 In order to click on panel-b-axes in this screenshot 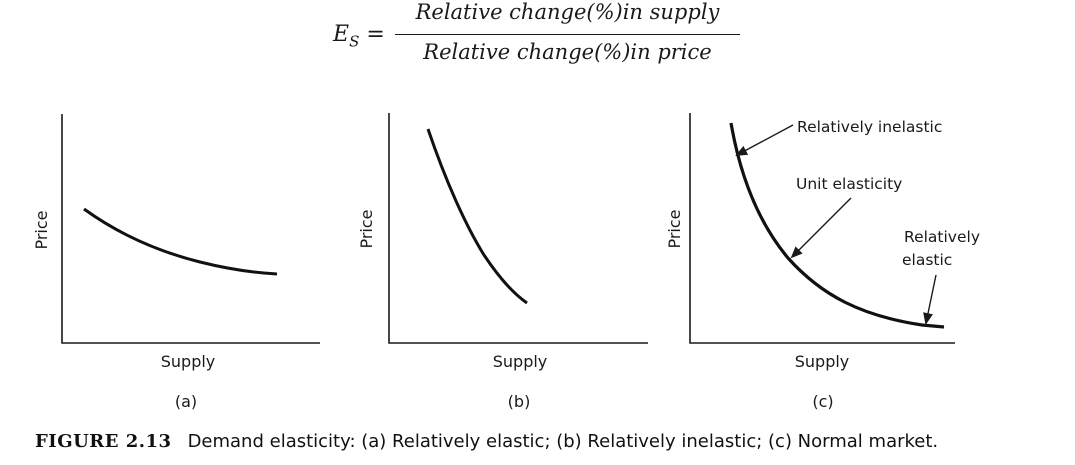, I will do `click(518, 228)`.